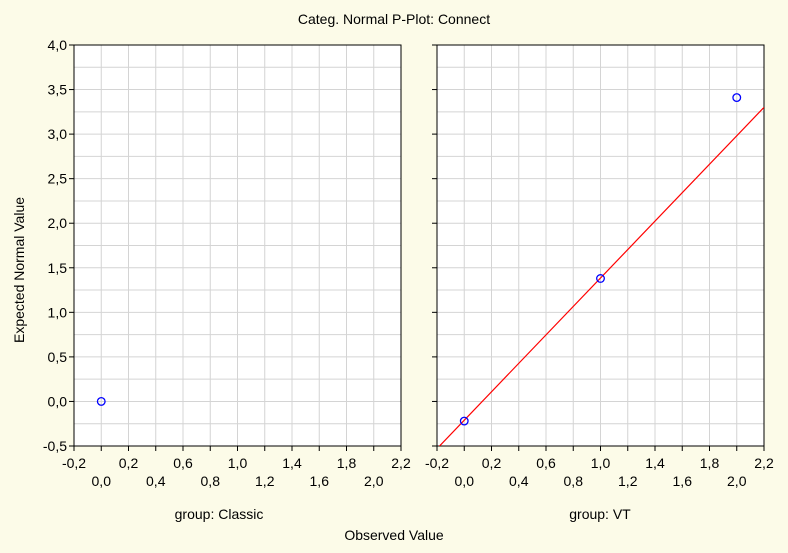 This screenshot has width=788, height=553. What do you see at coordinates (58, 45) in the screenshot?
I see `y-tick-label: 4,0` at bounding box center [58, 45].